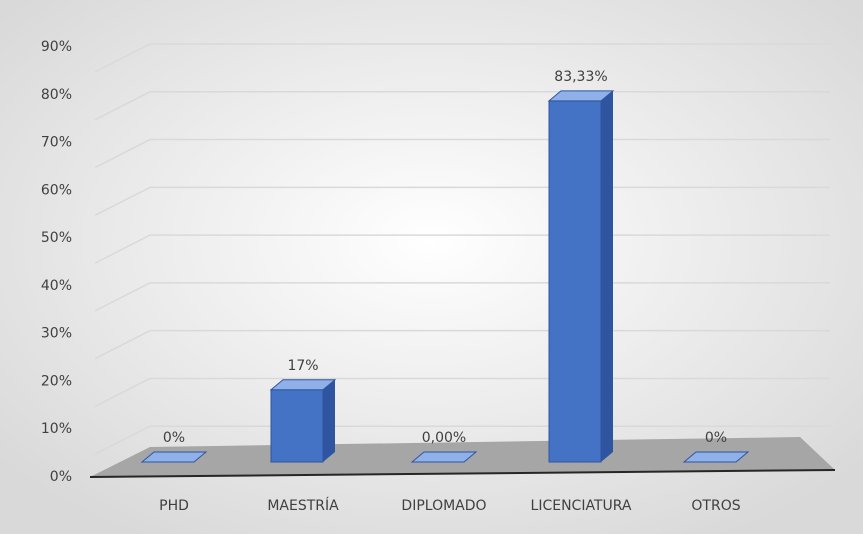 This screenshot has width=863, height=534. What do you see at coordinates (56, 381) in the screenshot?
I see `y-tick-label: 20%` at bounding box center [56, 381].